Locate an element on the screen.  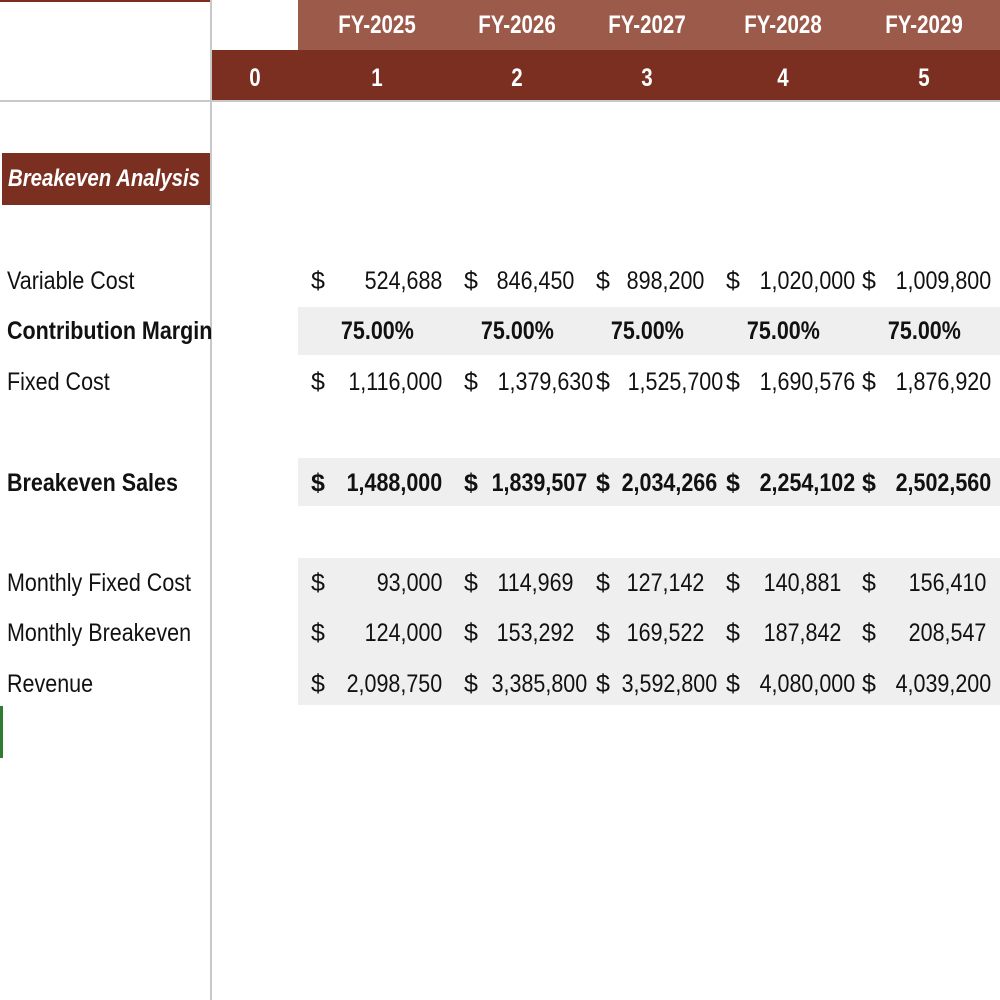
year-header-fy2027: FY-2027 is located at coordinates (647, 25).